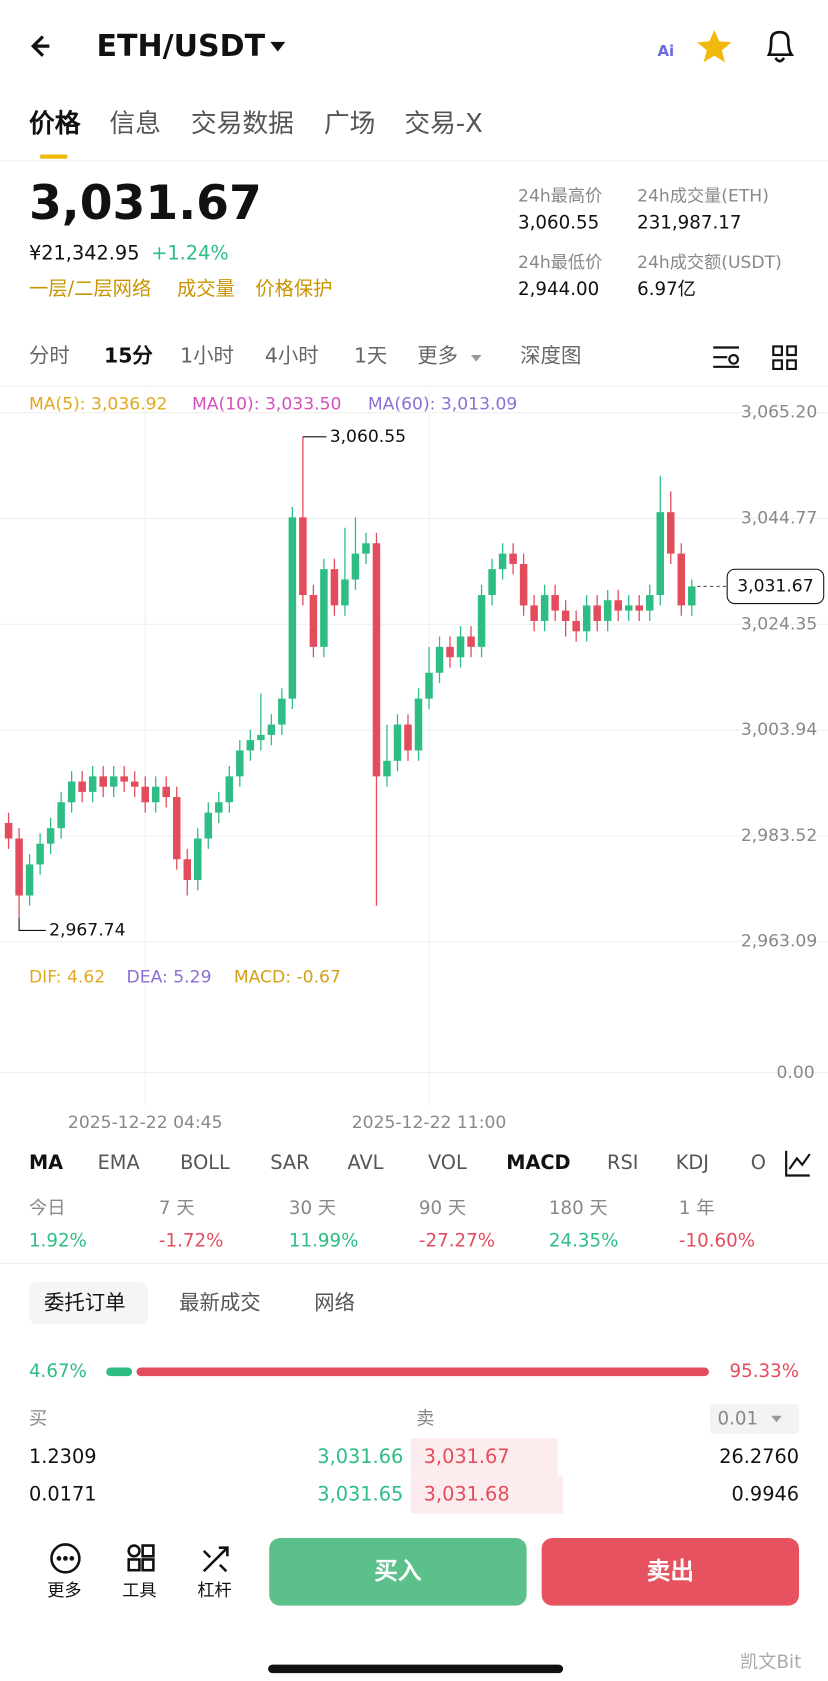 This screenshot has height=1681, width=828. What do you see at coordinates (215, 1559) in the screenshot?
I see `leverage-icon` at bounding box center [215, 1559].